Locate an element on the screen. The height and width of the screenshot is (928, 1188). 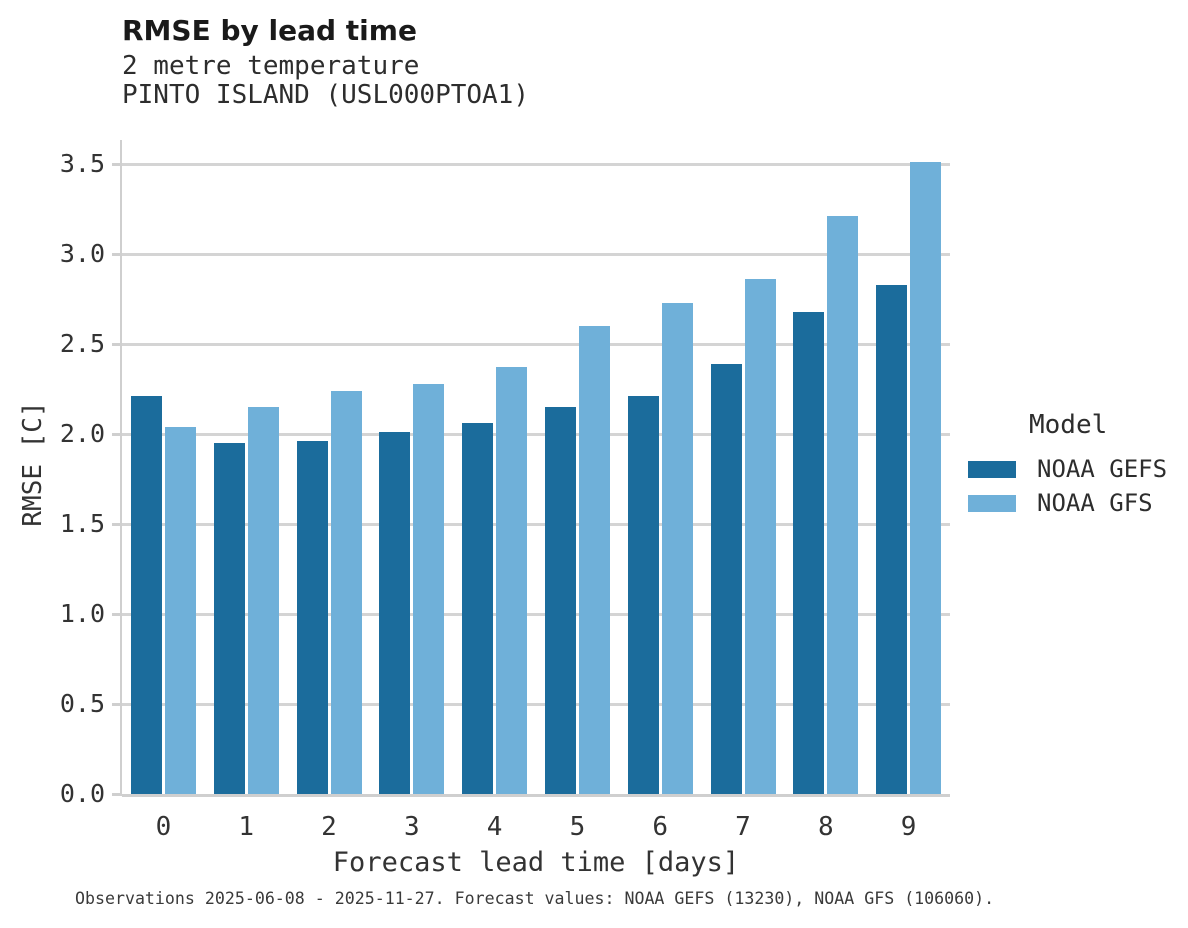
y-tick-0.5 is located at coordinates (117, 704).